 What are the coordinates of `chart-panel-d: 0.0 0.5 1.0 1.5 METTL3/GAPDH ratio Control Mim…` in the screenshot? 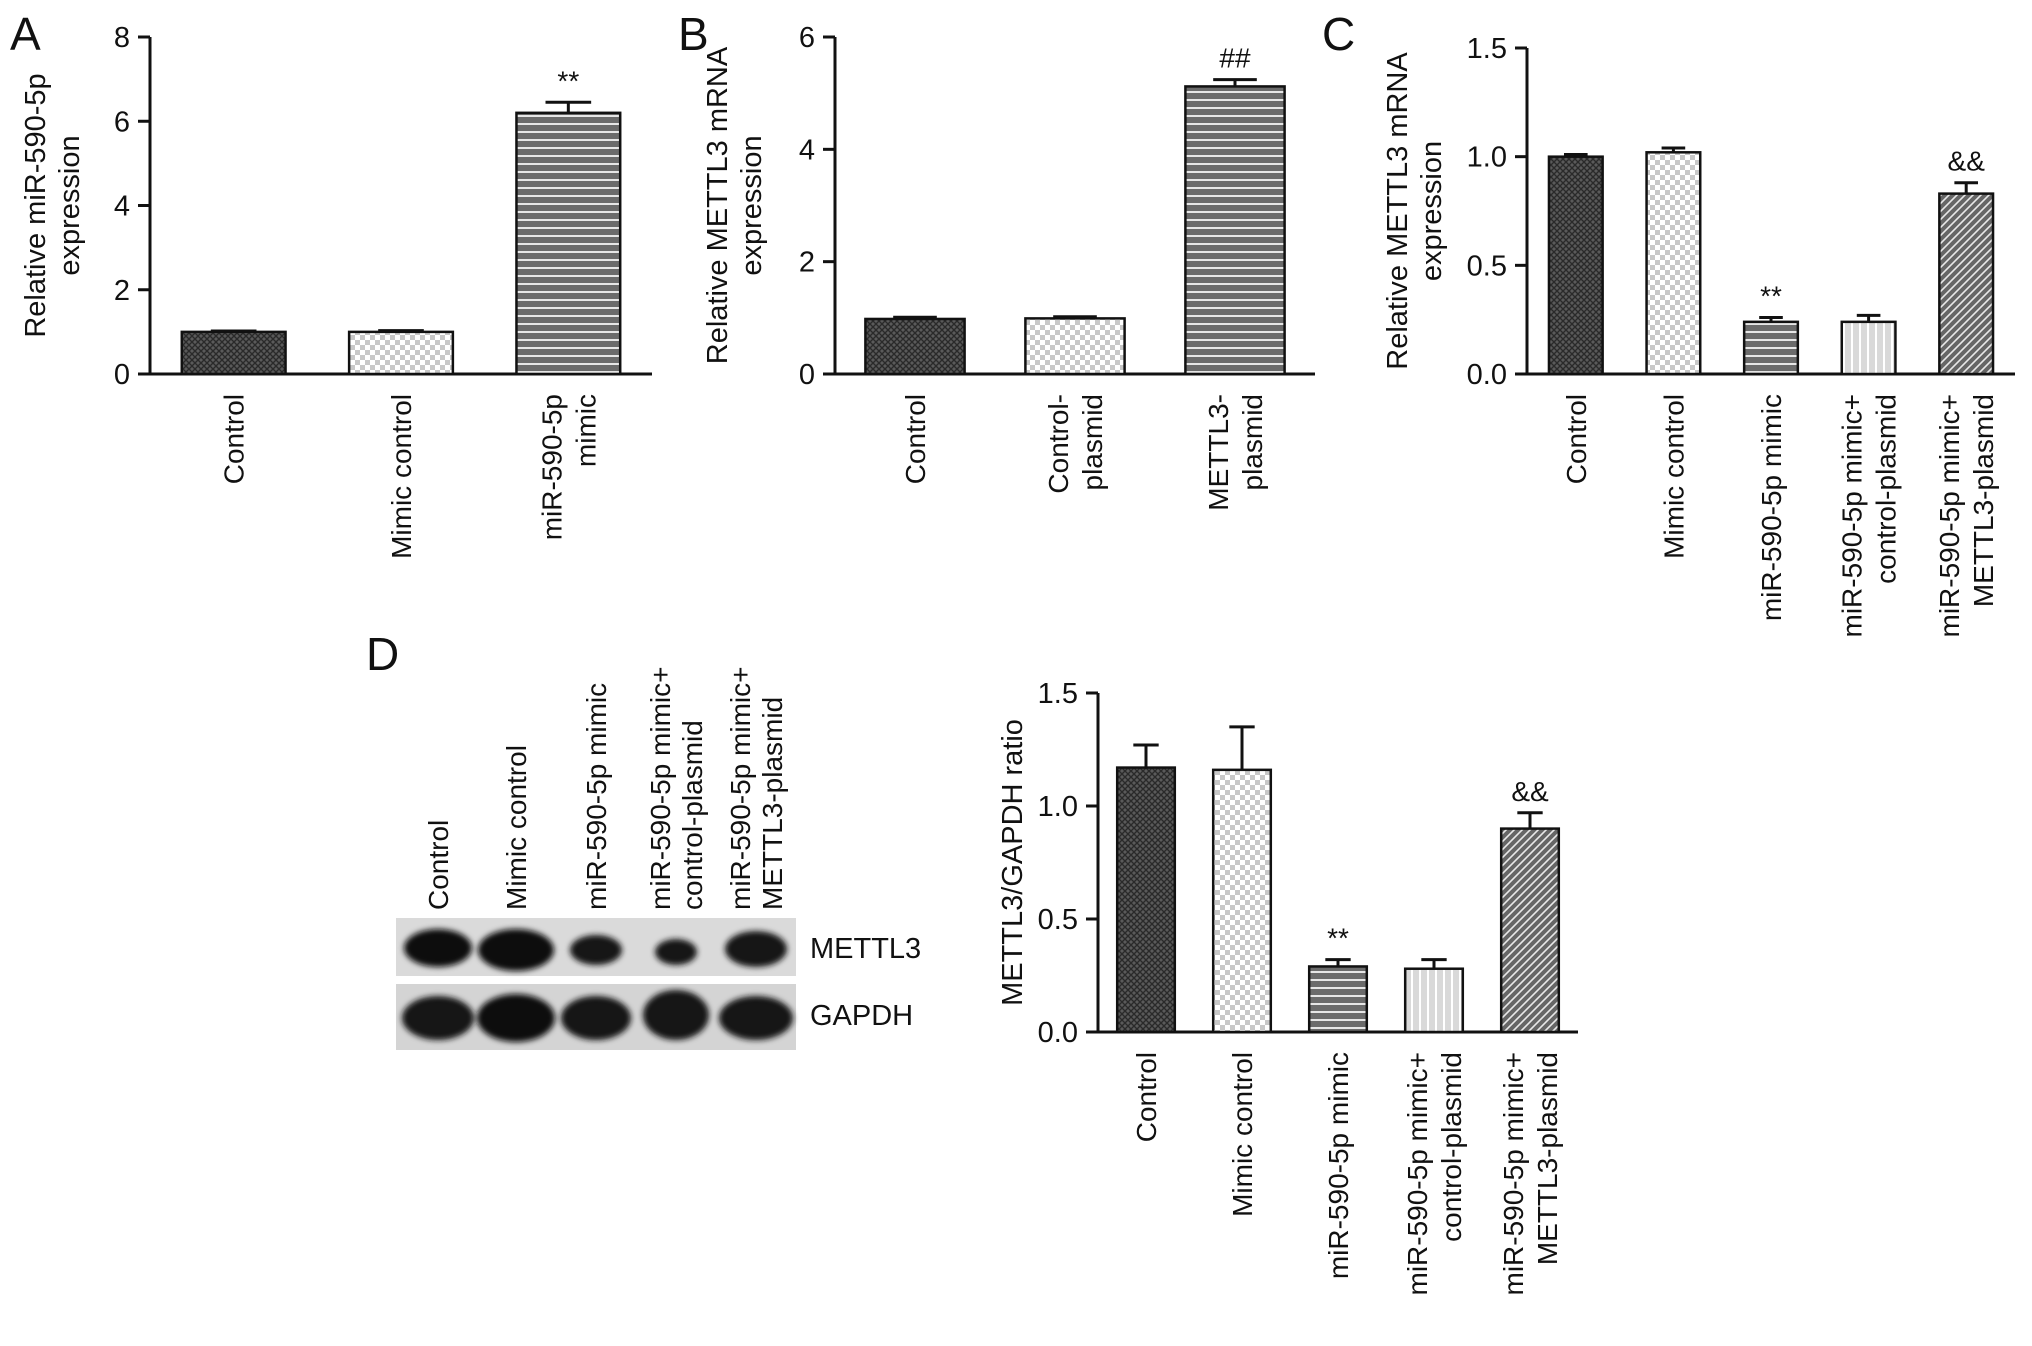 It's located at (1287, 987).